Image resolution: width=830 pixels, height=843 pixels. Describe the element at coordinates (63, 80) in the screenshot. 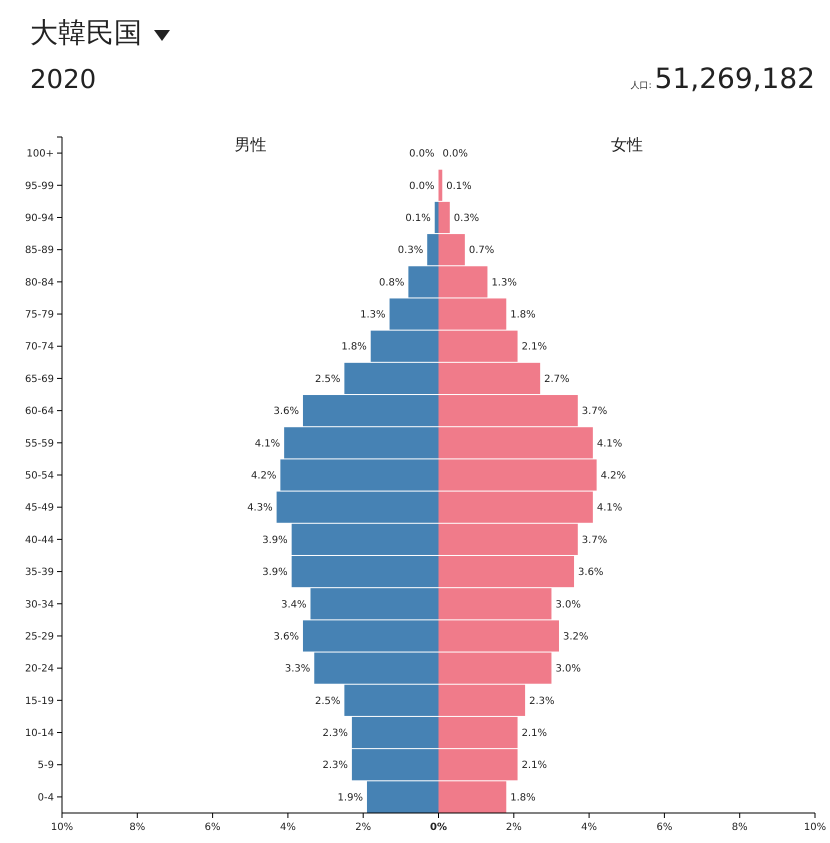

I see `text: 2020` at that location.